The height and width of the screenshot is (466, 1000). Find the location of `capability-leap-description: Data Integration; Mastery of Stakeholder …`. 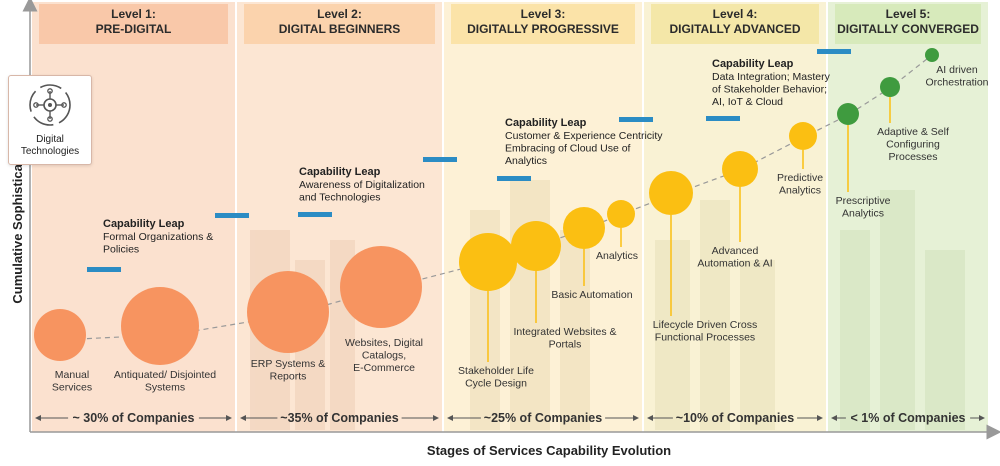

capability-leap-description: Data Integration; Mastery of Stakeholder … is located at coordinates (771, 89).